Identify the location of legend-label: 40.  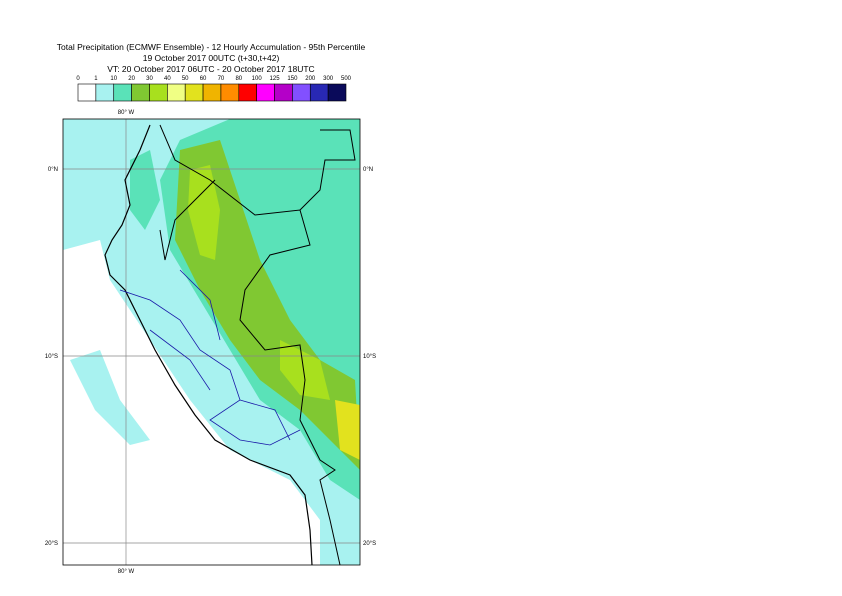
(167, 79).